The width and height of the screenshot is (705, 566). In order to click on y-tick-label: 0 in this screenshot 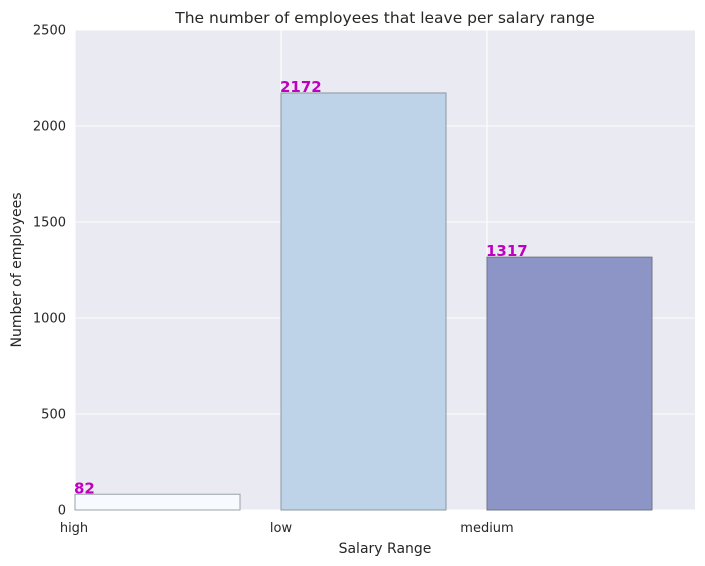, I will do `click(62, 511)`.